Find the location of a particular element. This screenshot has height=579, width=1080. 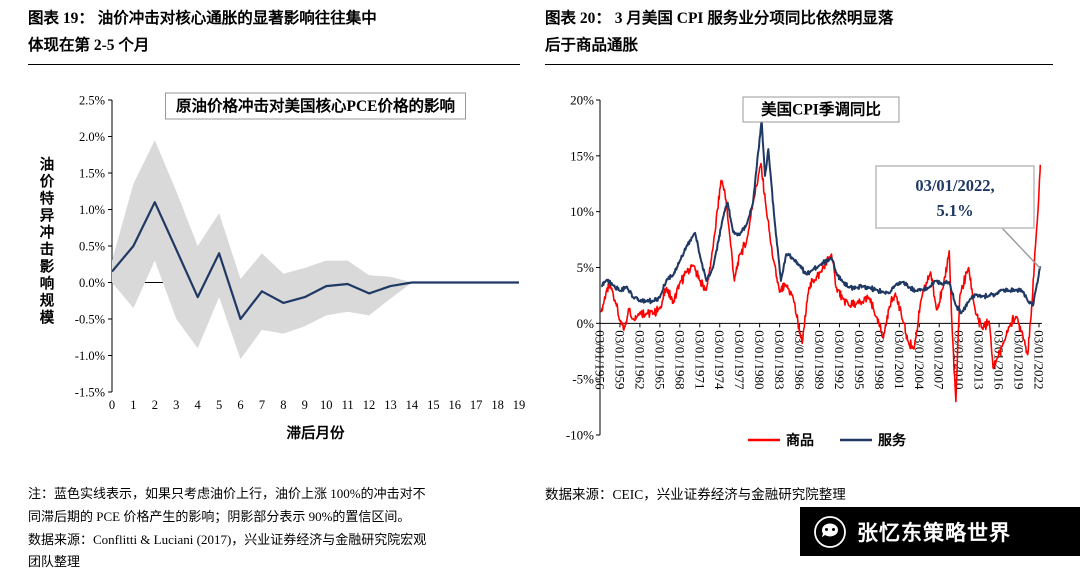

svg-text: 油 is located at coordinates (47, 165).